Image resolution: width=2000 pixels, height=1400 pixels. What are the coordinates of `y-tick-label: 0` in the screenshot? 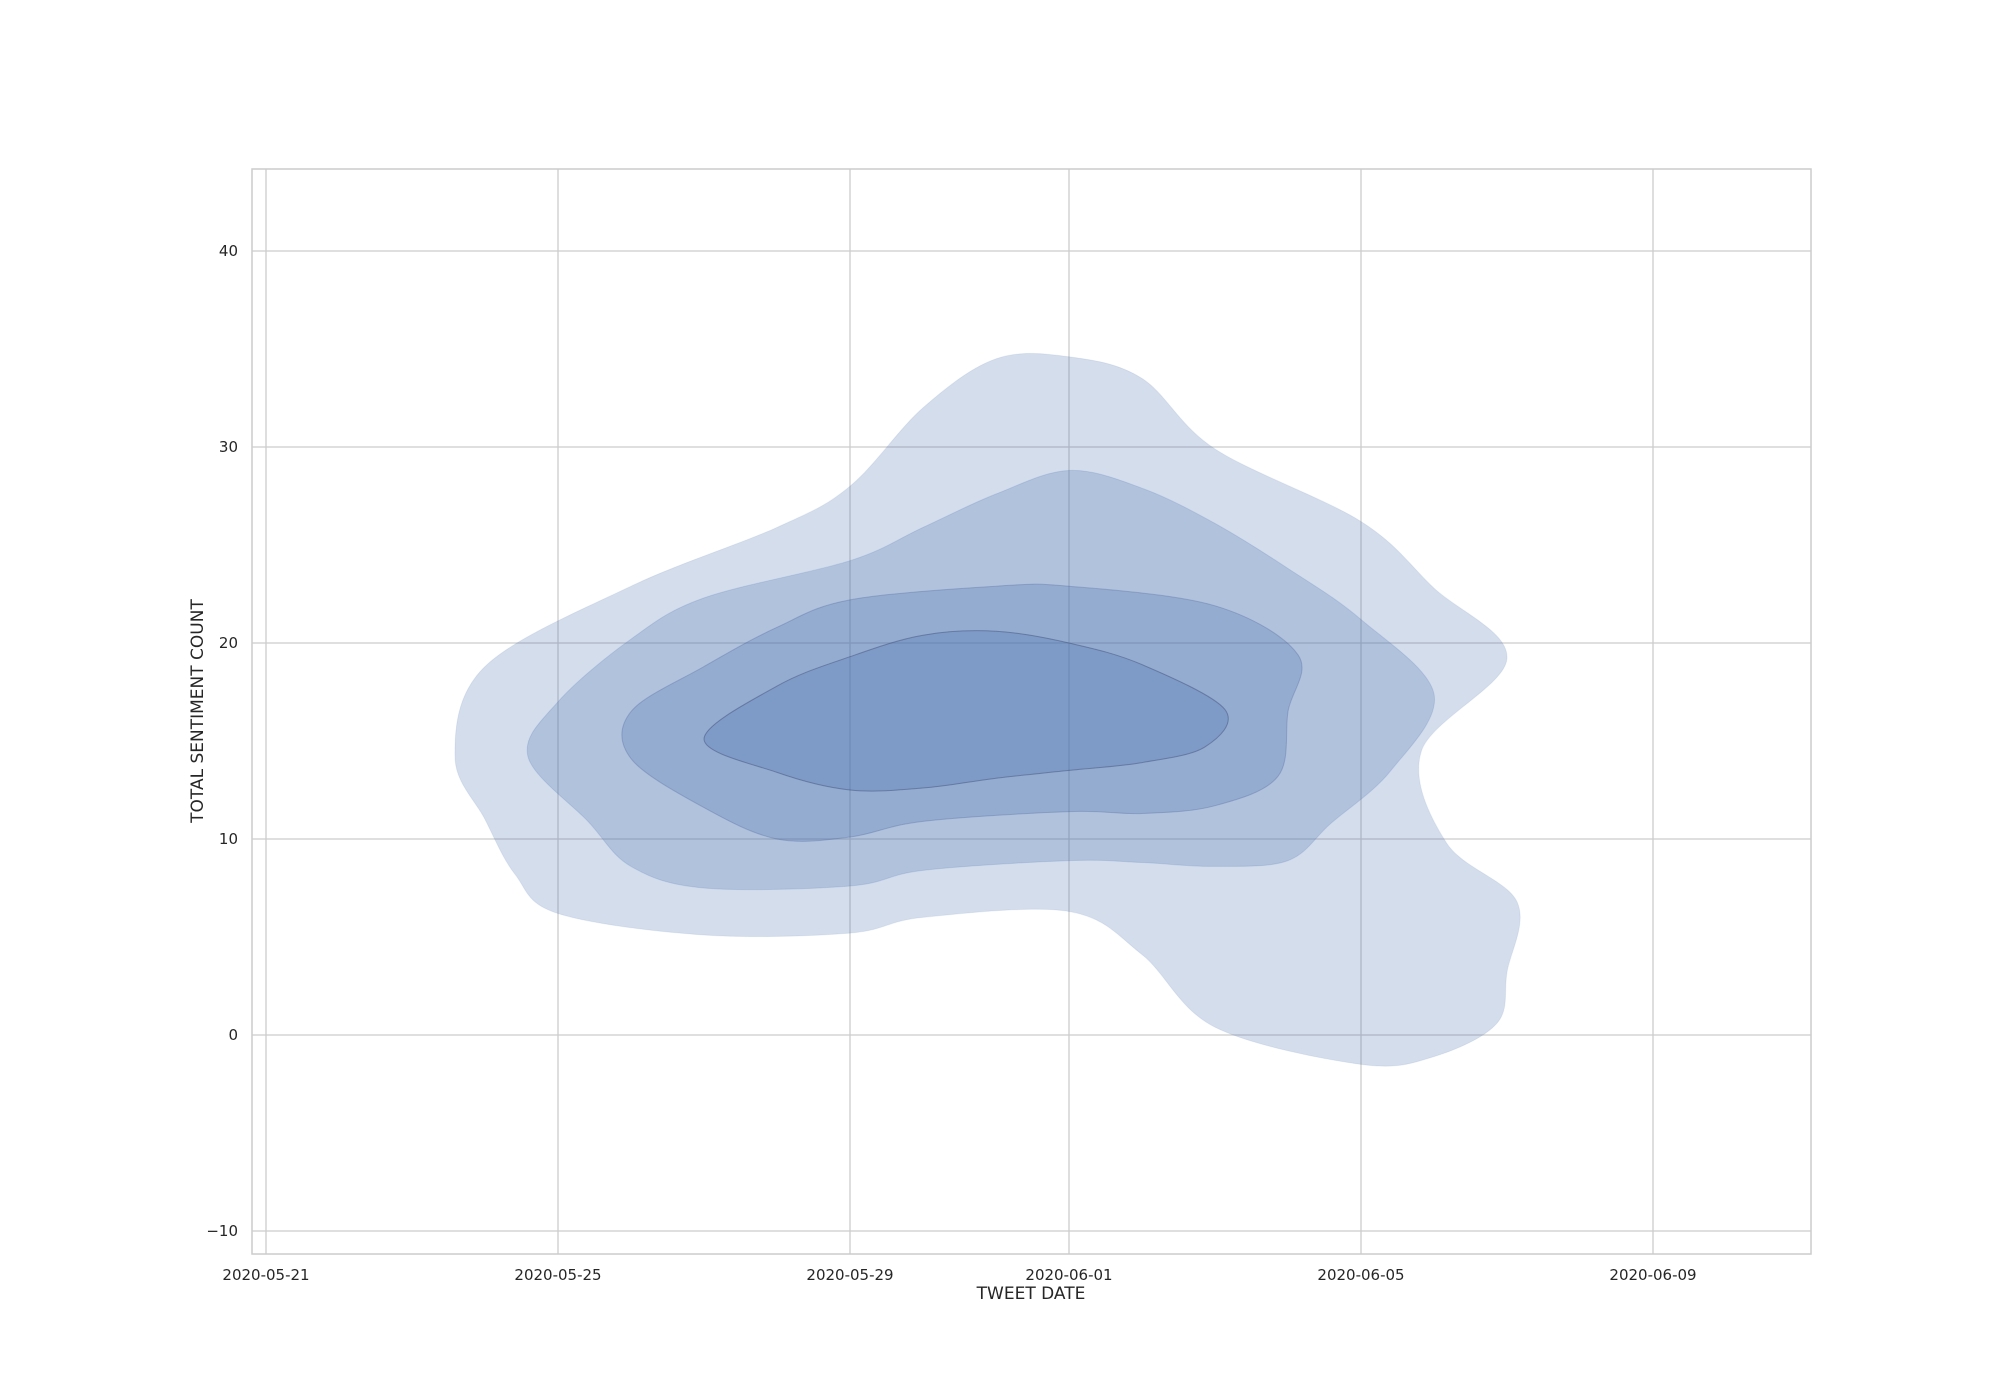 It's located at (233, 1035).